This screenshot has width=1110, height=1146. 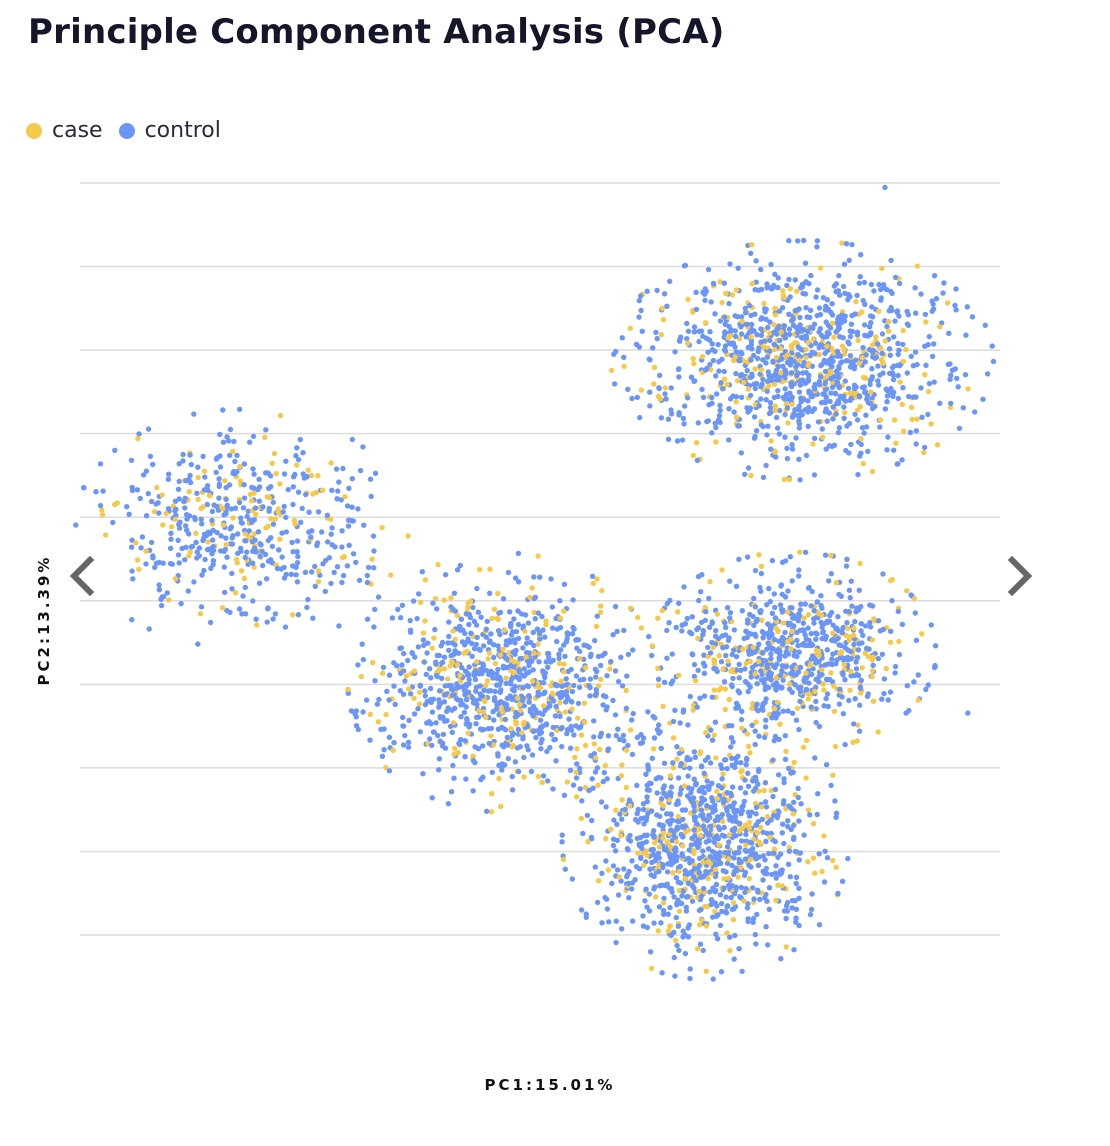 What do you see at coordinates (169, 130) in the screenshot?
I see `legend-item-control: control` at bounding box center [169, 130].